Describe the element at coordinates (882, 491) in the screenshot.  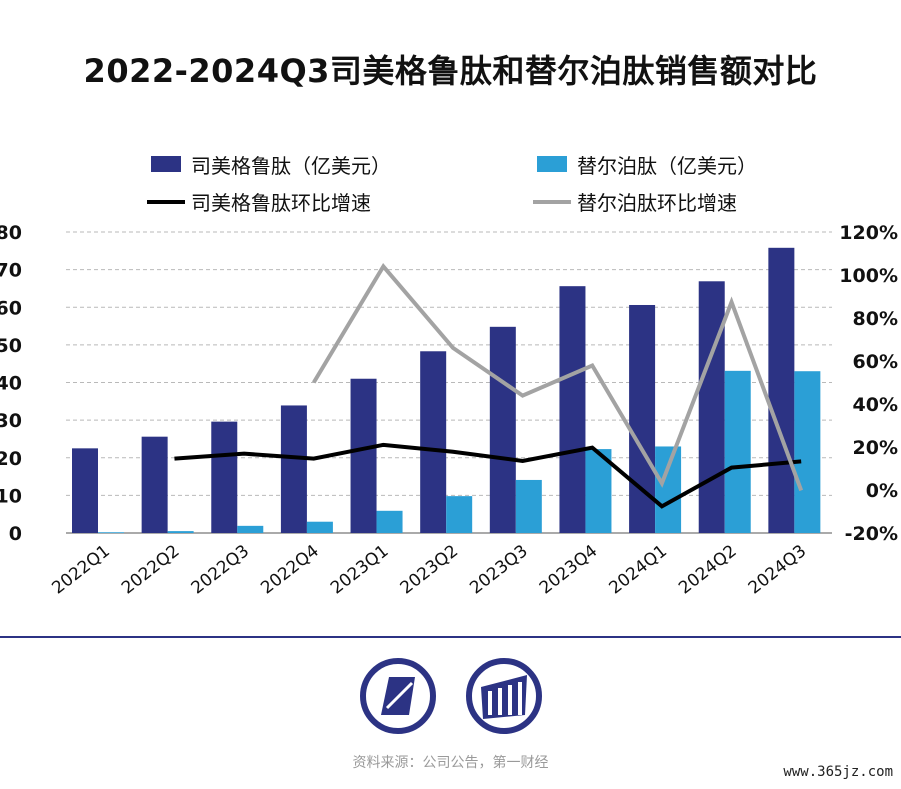
I see `right-tick-label: 0%` at that location.